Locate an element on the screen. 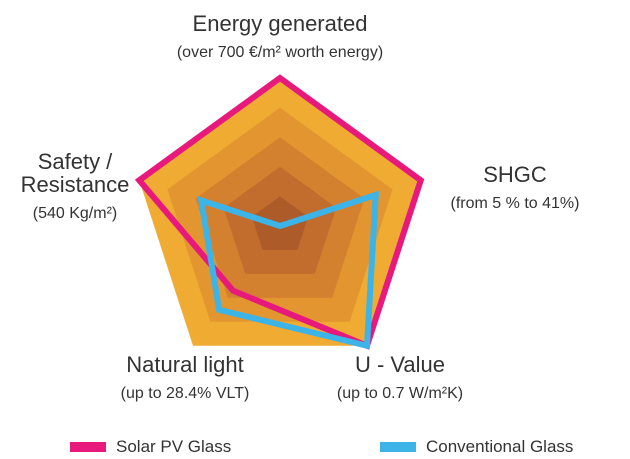 This screenshot has height=459, width=630. axis-label: Safety / Resistance (540 Kg/m²) is located at coordinates (75, 187).